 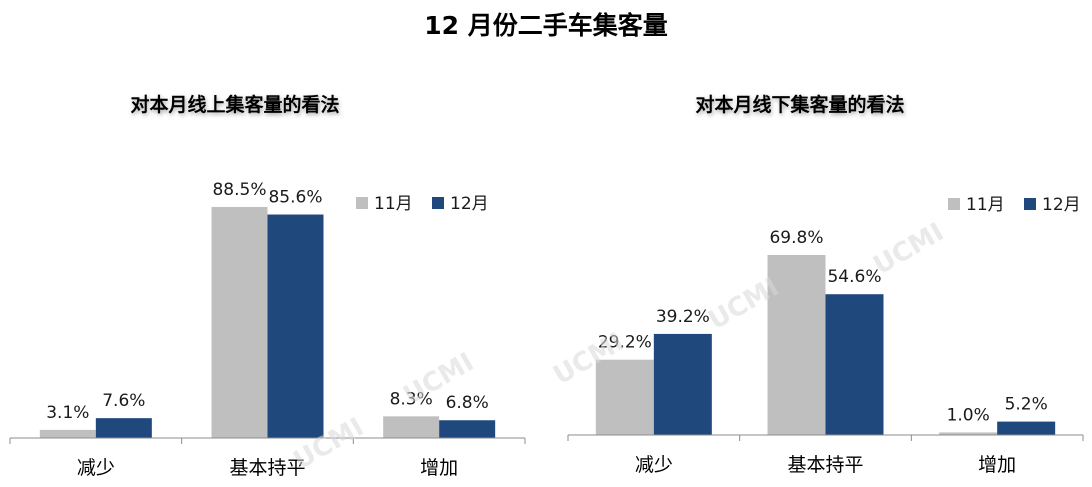 I want to click on chart-2-data-label: 29.2%, so click(x=625, y=343).